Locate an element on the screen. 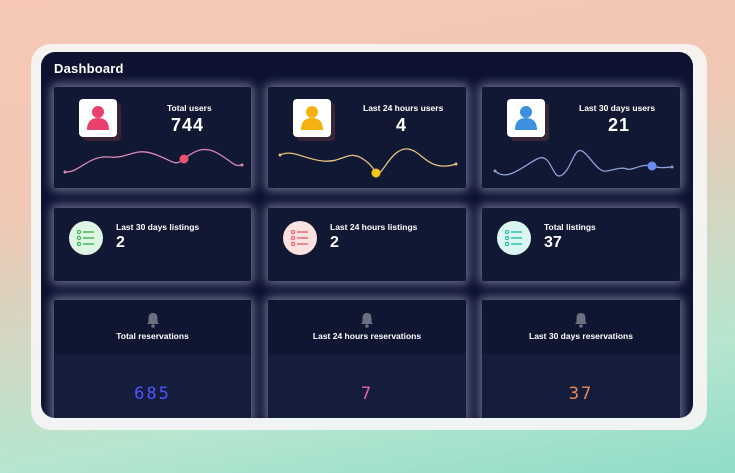 The image size is (735, 473). stat-value: 7 is located at coordinates (367, 394).